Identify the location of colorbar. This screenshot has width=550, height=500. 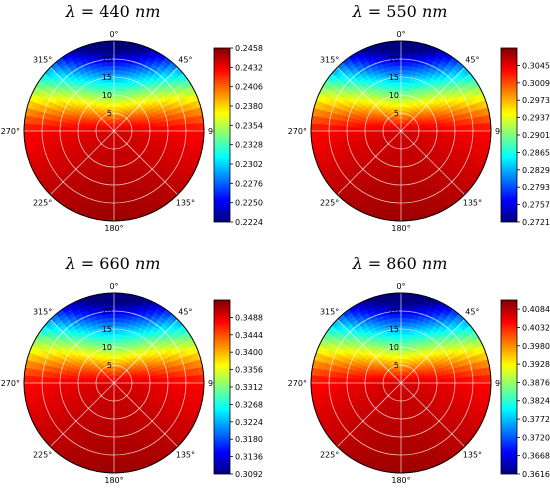
(222, 135).